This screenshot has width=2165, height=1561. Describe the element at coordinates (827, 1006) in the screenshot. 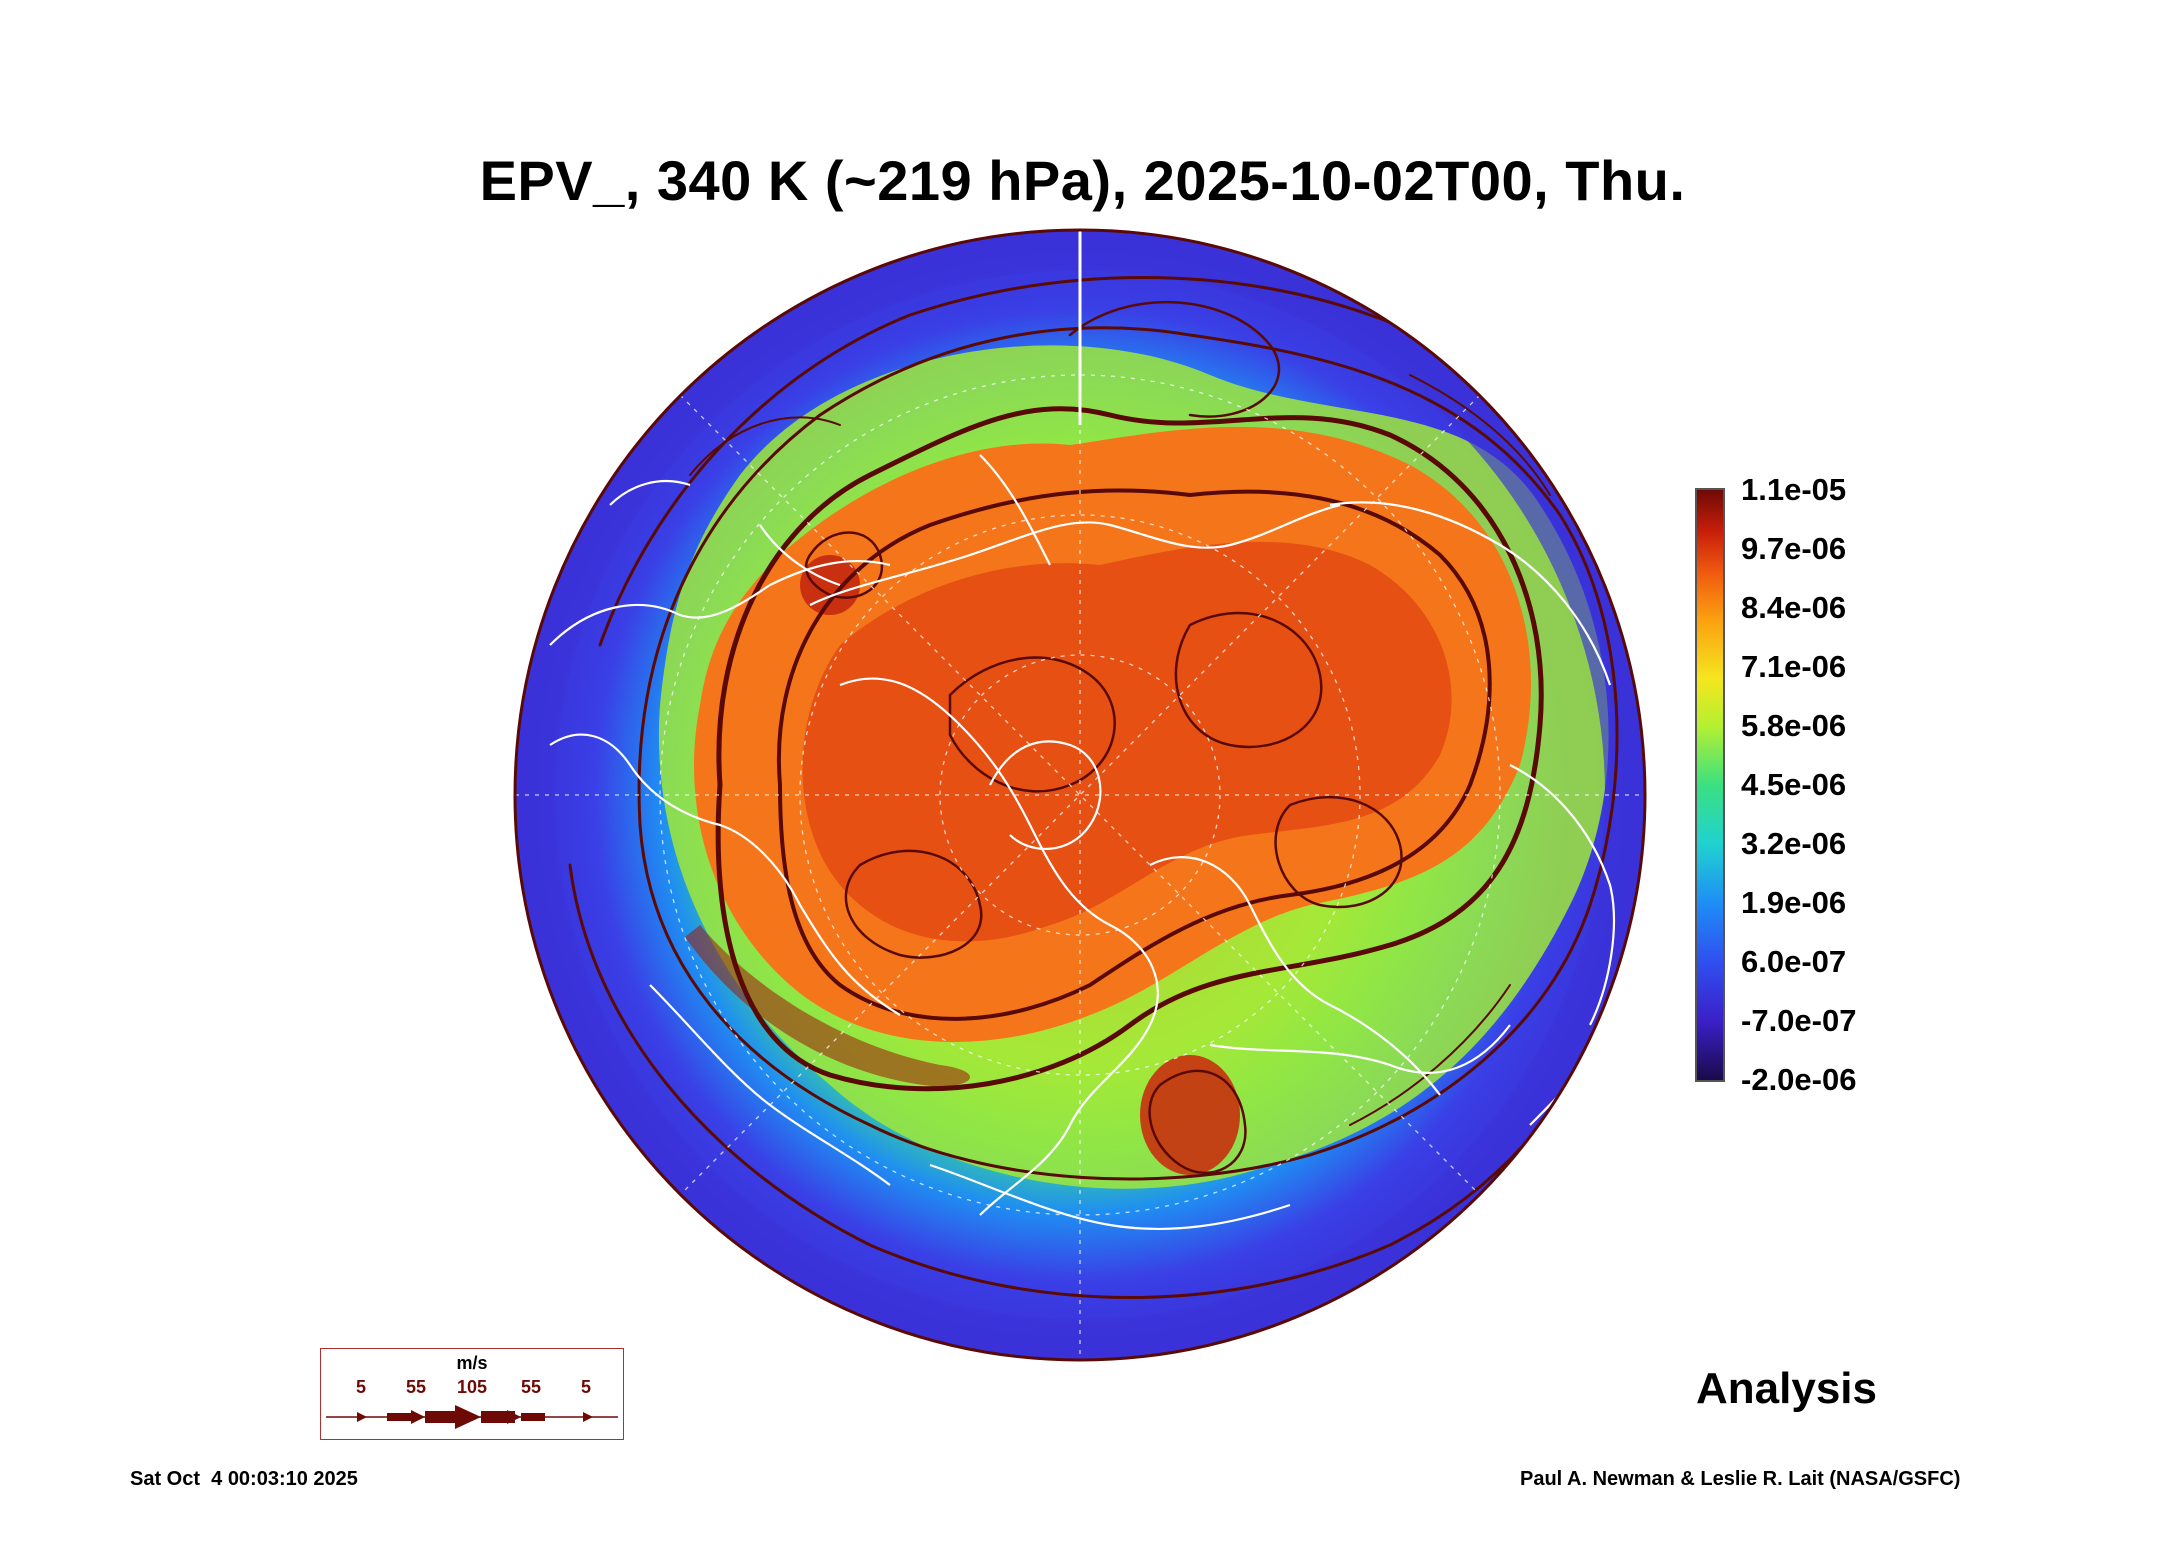

I see `epv-field-ridge` at that location.